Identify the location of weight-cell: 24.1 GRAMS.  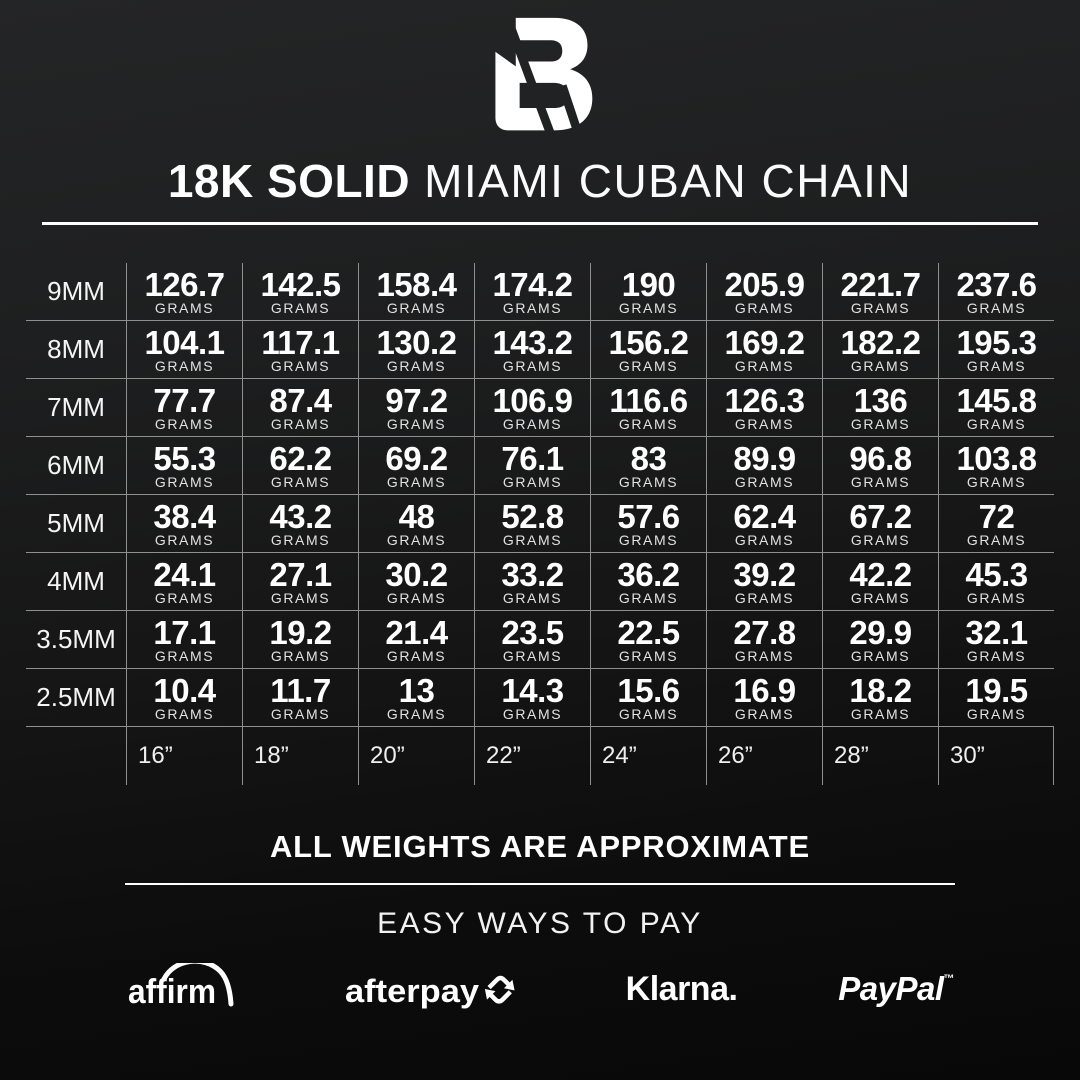
(184, 581).